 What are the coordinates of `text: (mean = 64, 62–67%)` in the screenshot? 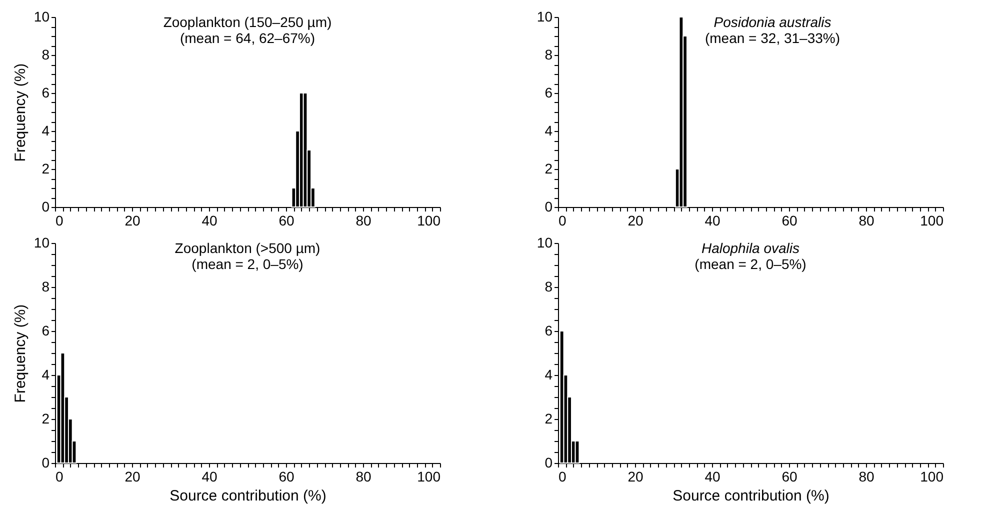 It's located at (248, 38).